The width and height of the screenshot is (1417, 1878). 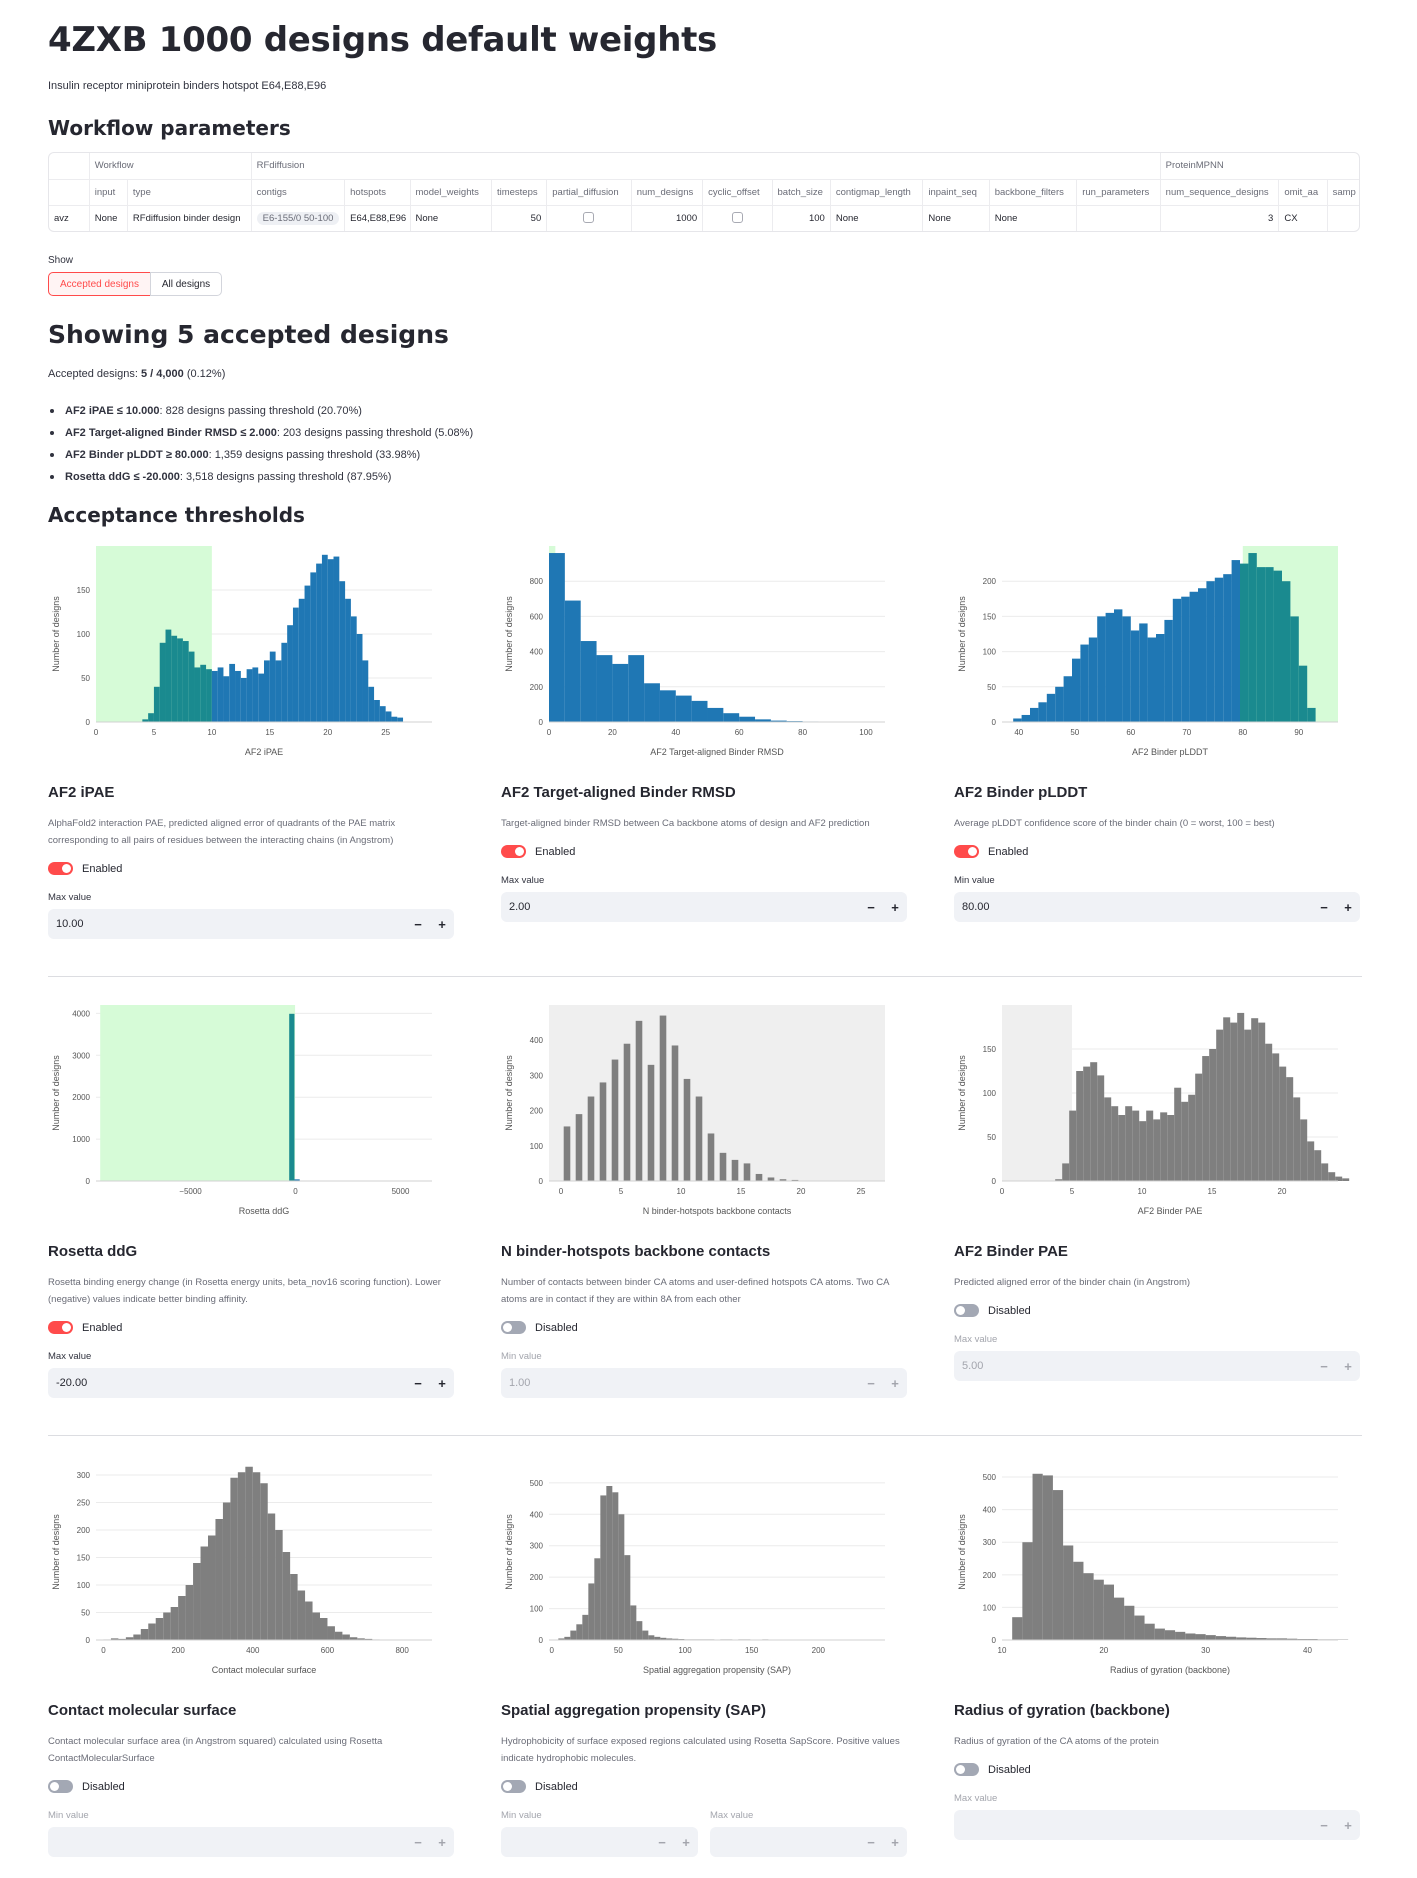 What do you see at coordinates (1033, 218) in the screenshot?
I see `cell-backbone-filters: None` at bounding box center [1033, 218].